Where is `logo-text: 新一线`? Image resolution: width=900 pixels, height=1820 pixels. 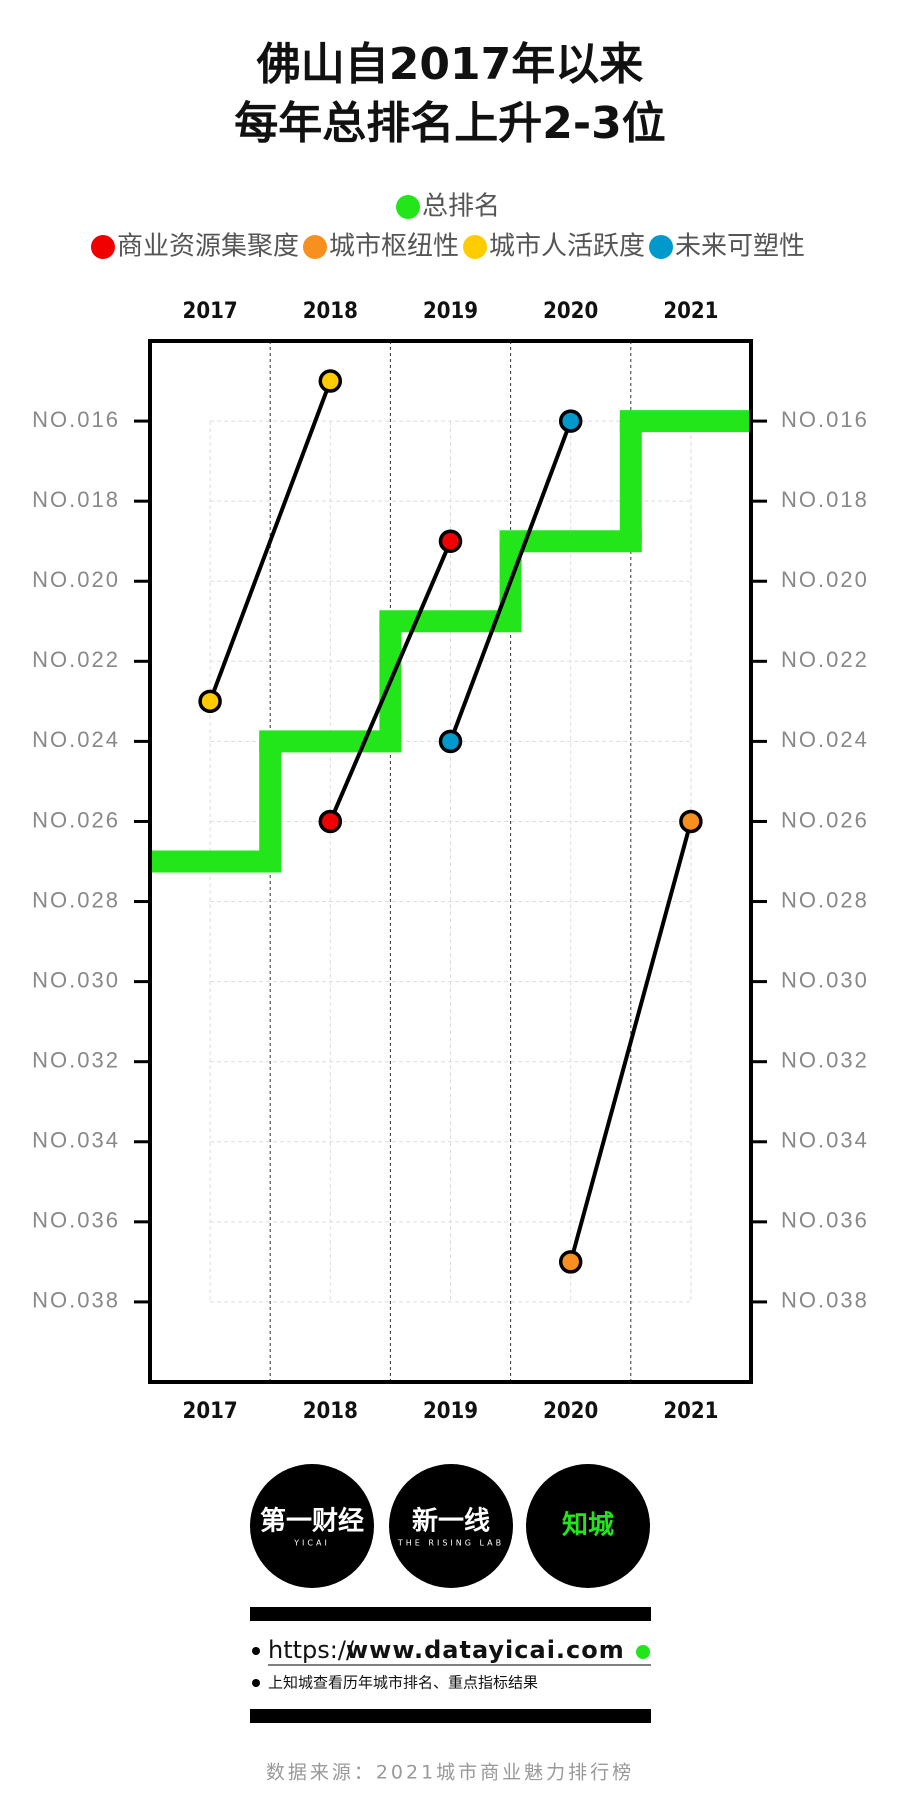
logo-text: 新一线 is located at coordinates (451, 1521).